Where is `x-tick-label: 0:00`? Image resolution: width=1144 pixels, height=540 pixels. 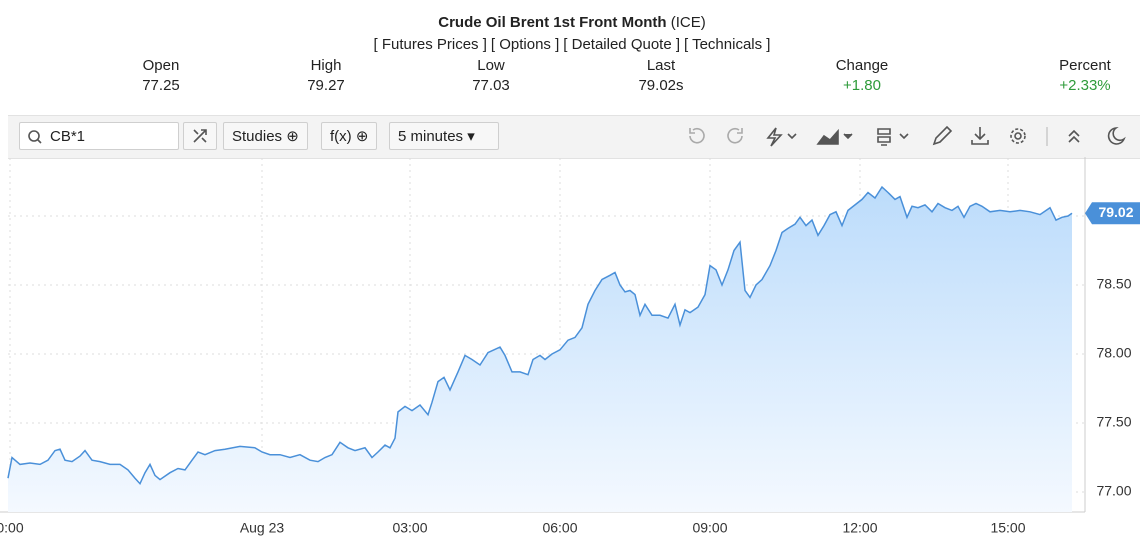
x-tick-label: 0:00 is located at coordinates (12, 528).